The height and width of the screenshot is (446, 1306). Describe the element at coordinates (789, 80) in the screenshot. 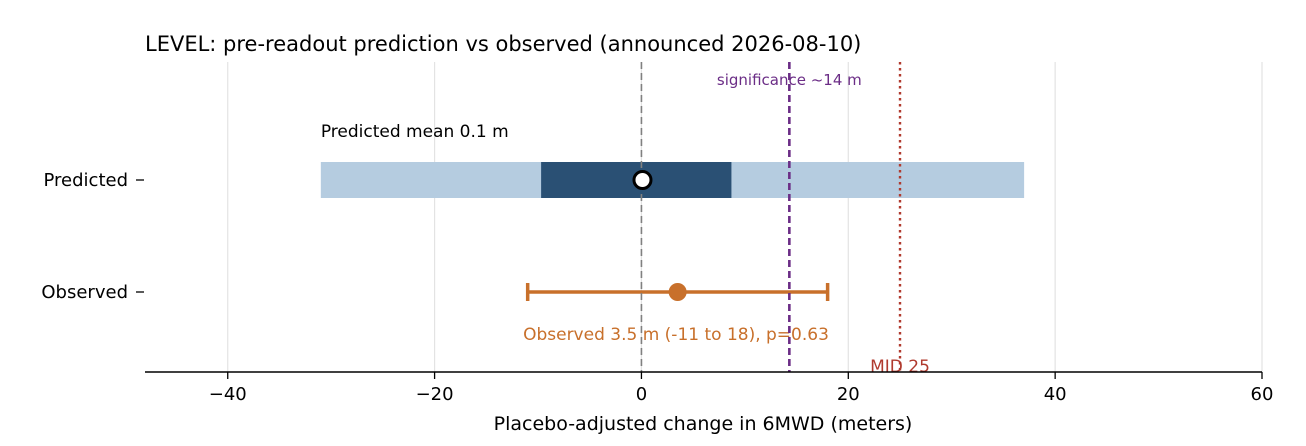

I see `reference-line-label-1: significance ~14 m` at that location.